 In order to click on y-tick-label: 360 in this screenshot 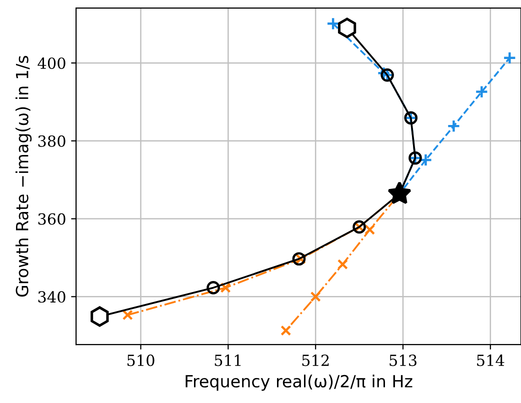, I will do `click(52, 219)`.